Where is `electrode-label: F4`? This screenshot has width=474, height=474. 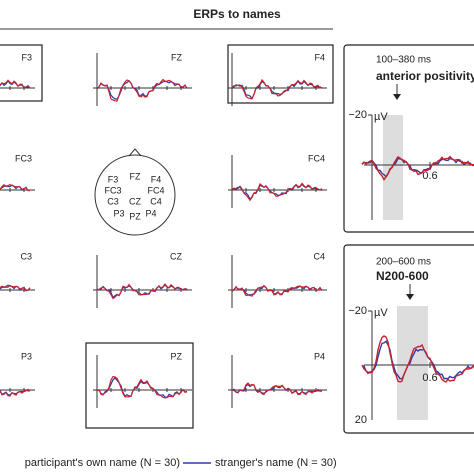 electrode-label: F4 is located at coordinates (319, 57).